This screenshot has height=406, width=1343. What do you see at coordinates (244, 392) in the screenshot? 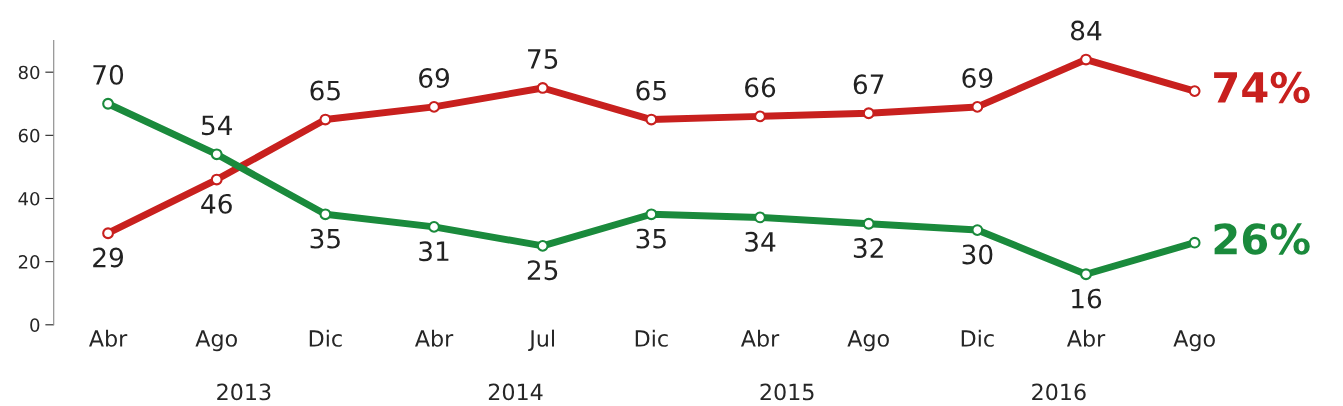
I see `text: 2013` at bounding box center [244, 392].